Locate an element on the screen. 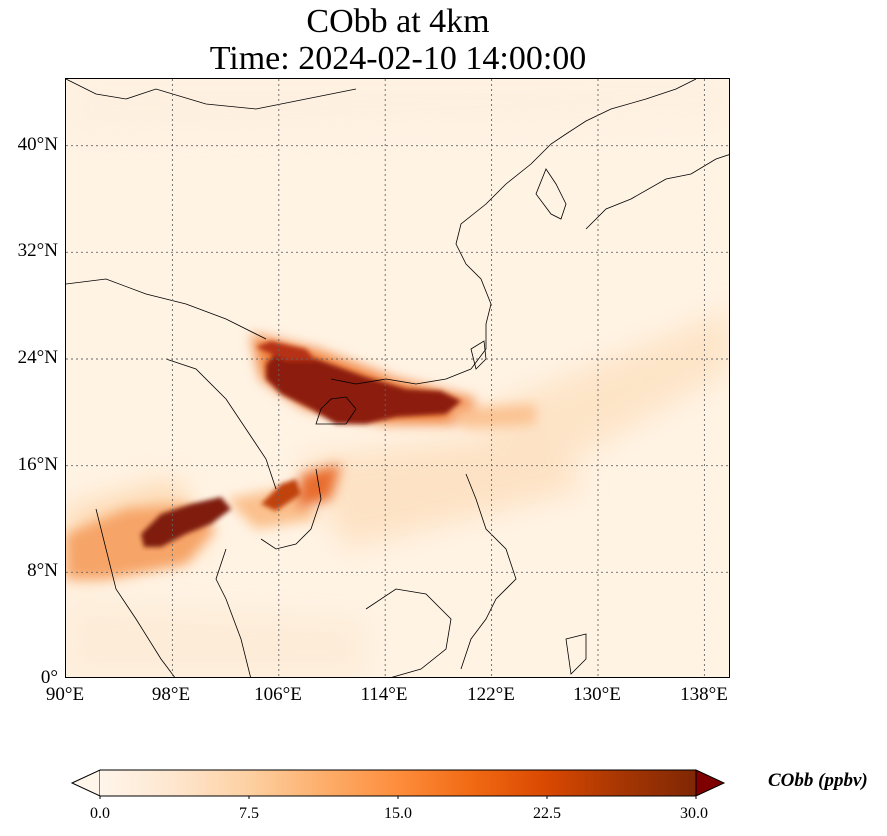  x-tick-label: 114°E is located at coordinates (384, 694).